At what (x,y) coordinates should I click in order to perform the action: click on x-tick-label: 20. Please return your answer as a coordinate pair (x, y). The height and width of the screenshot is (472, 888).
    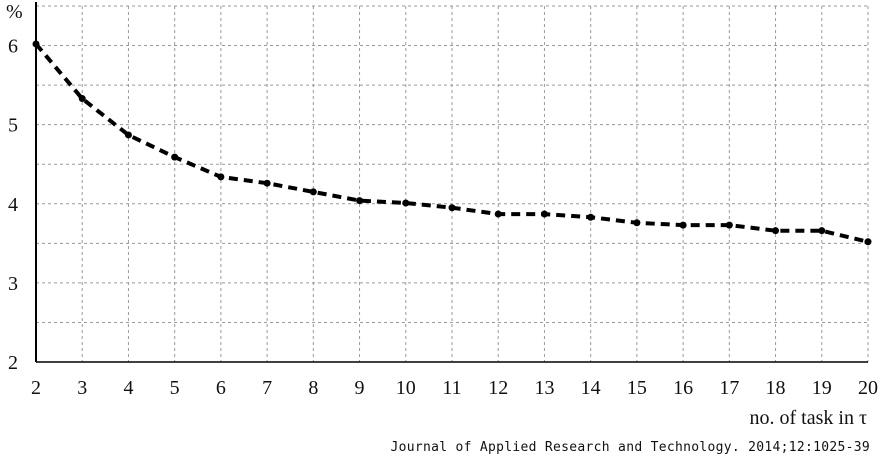
    Looking at the image, I should click on (868, 388).